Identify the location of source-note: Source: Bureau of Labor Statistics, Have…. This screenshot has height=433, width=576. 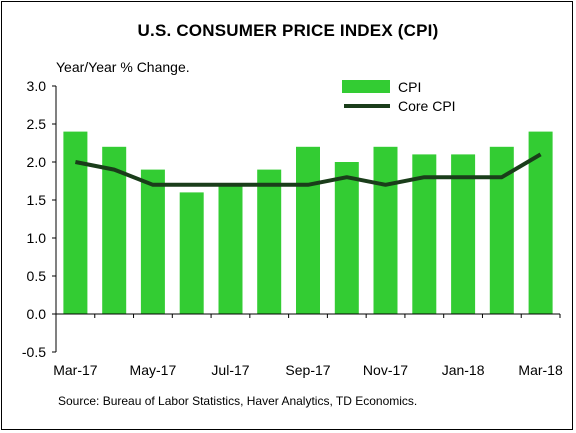
(238, 401).